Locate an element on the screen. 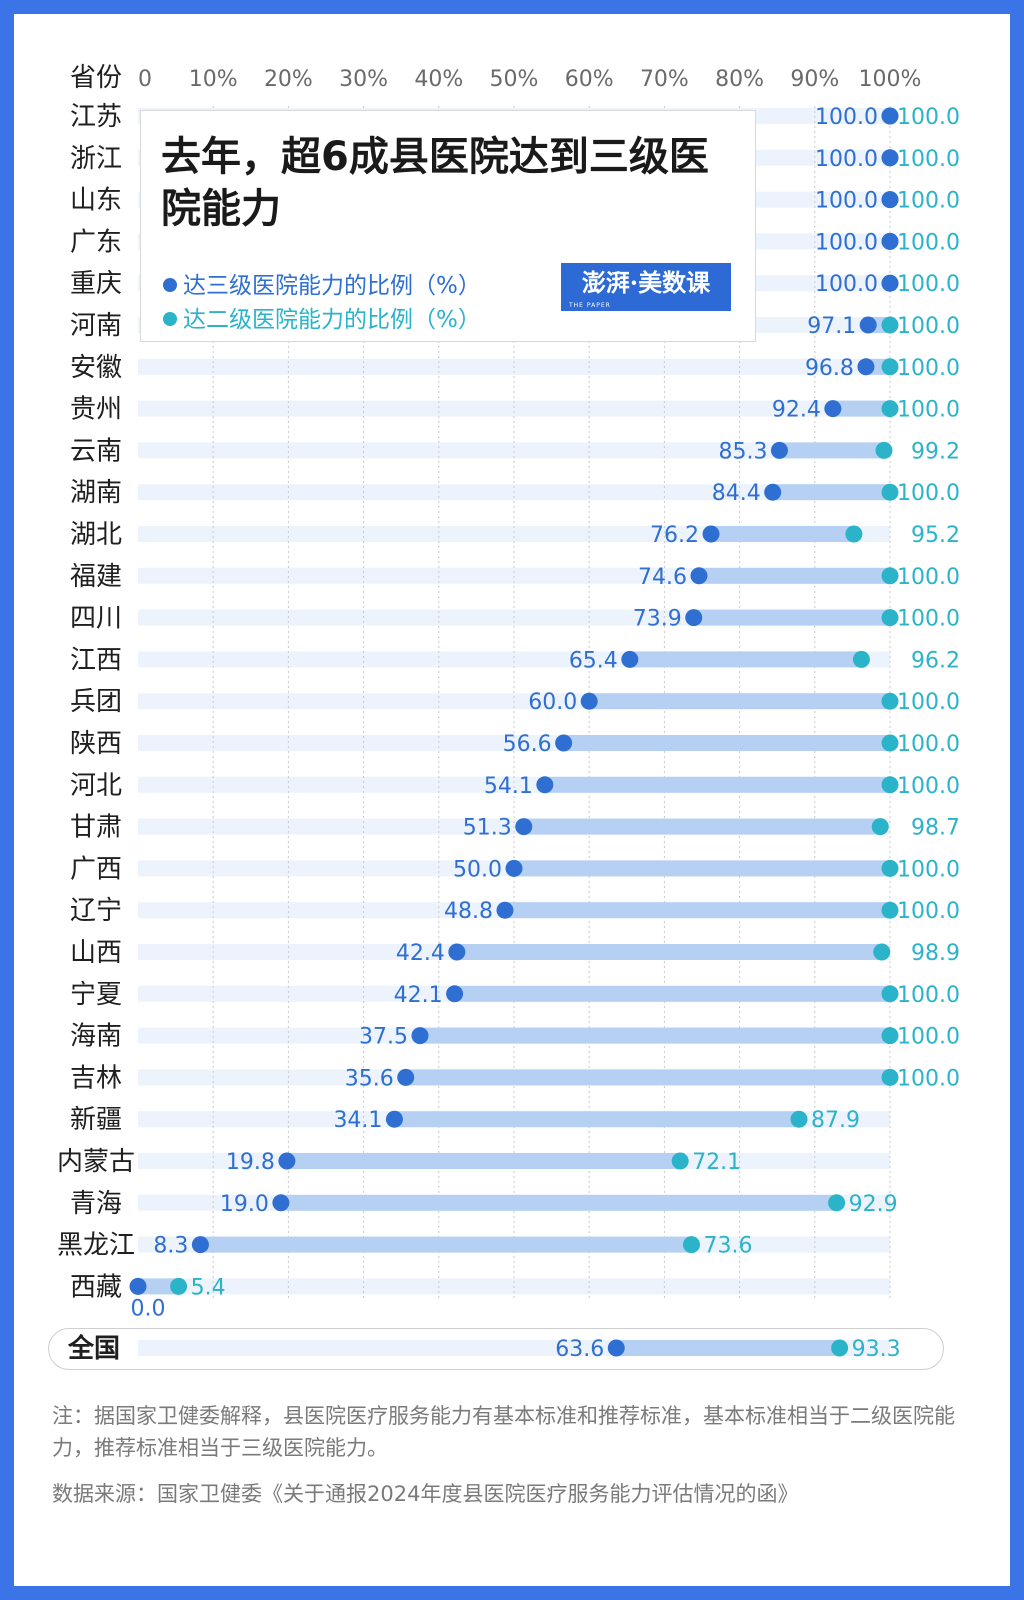 The width and height of the screenshot is (1024, 1600). tertiary-value-label: 76.2 is located at coordinates (674, 535).